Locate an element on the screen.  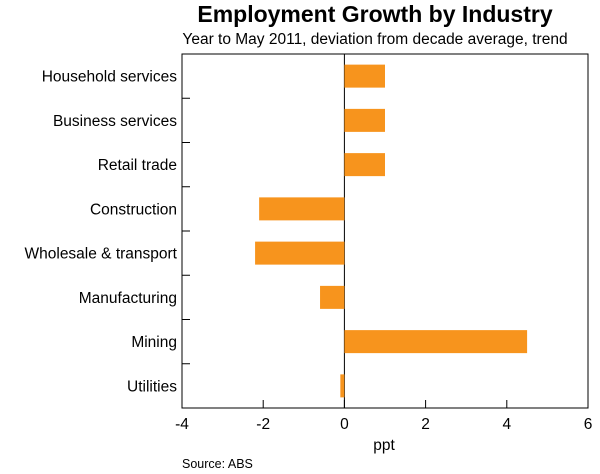
category-label: Utilities is located at coordinates (152, 386).